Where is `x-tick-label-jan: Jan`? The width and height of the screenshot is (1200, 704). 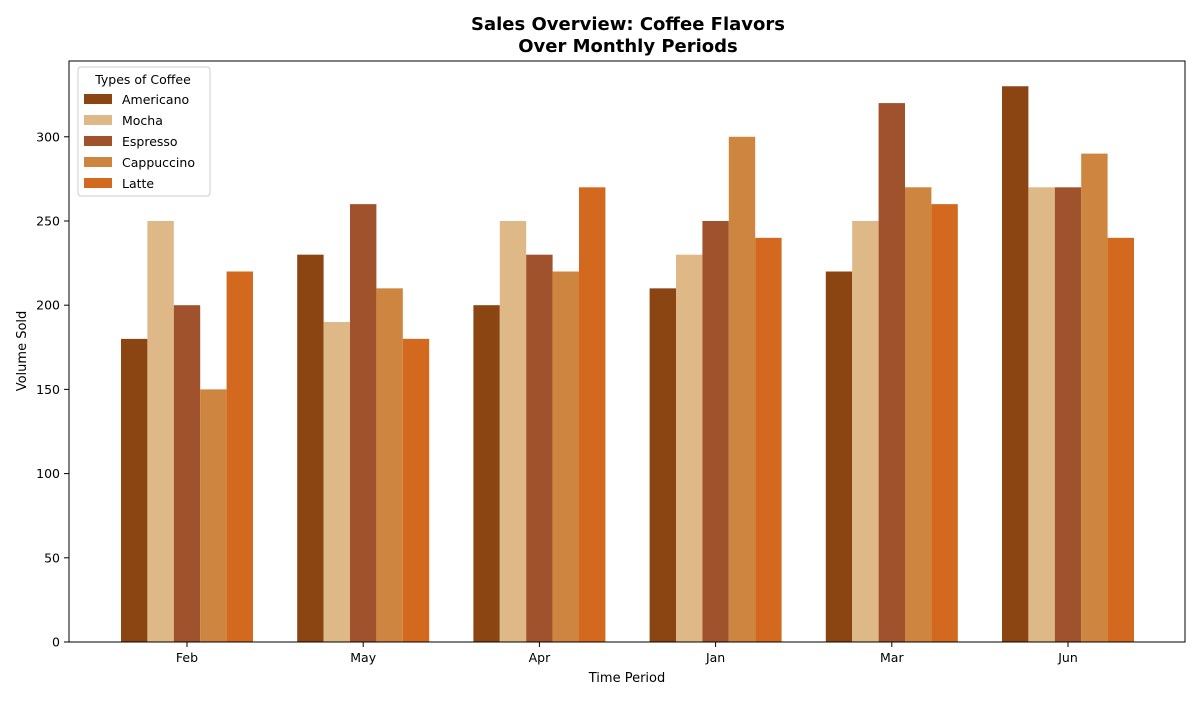
x-tick-label-jan: Jan is located at coordinates (715, 657).